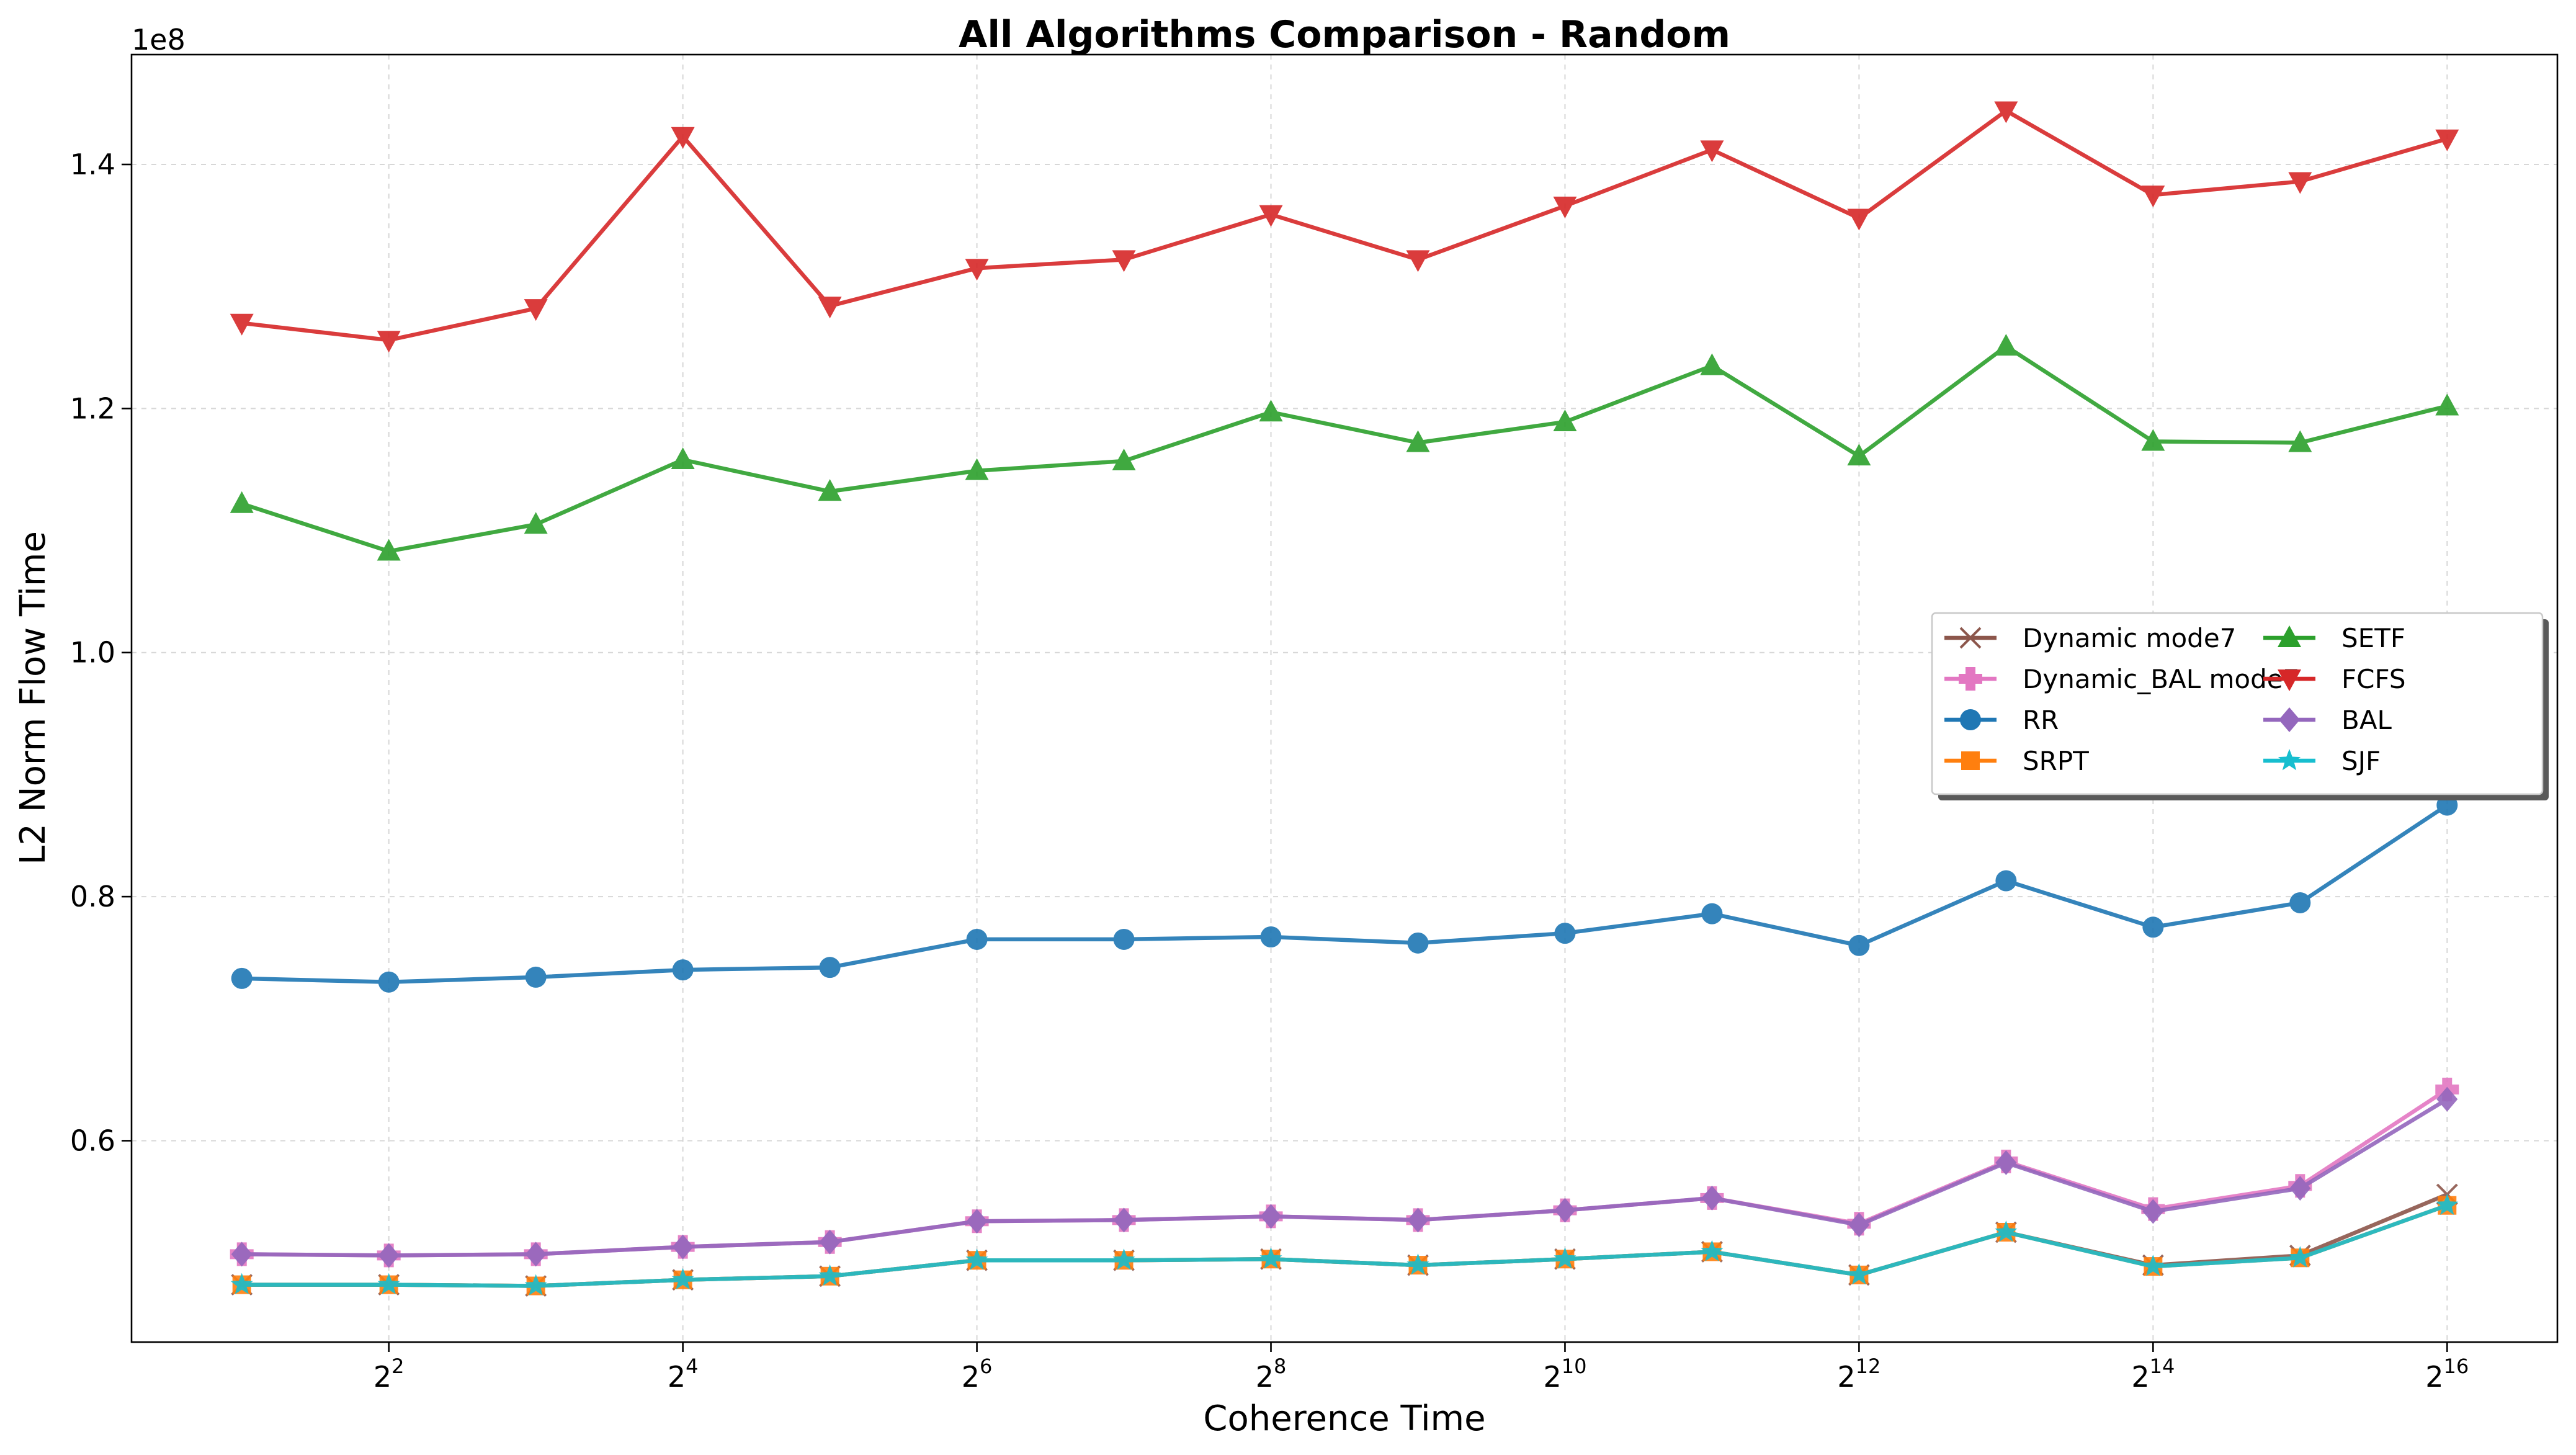 The height and width of the screenshot is (1455, 2576). What do you see at coordinates (2090, 638) in the screenshot?
I see `legend-item-dynamic-mode7: Dynamic mode7` at bounding box center [2090, 638].